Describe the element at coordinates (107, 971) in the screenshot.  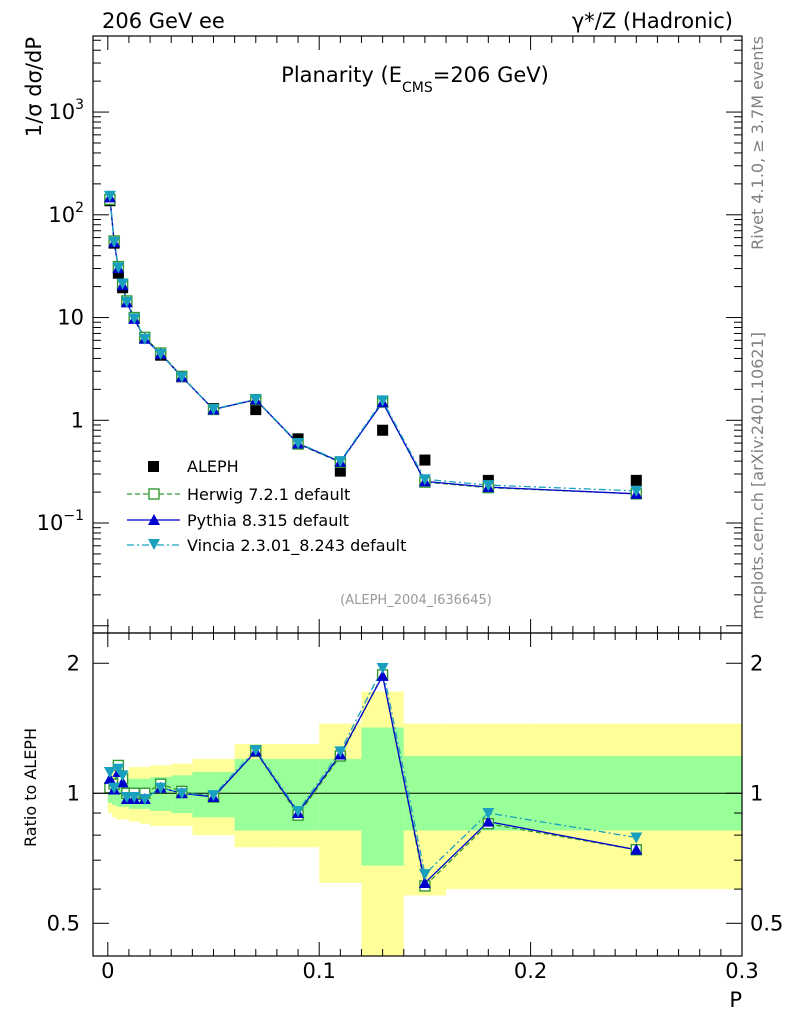
I see `x-tick-label: 0` at that location.